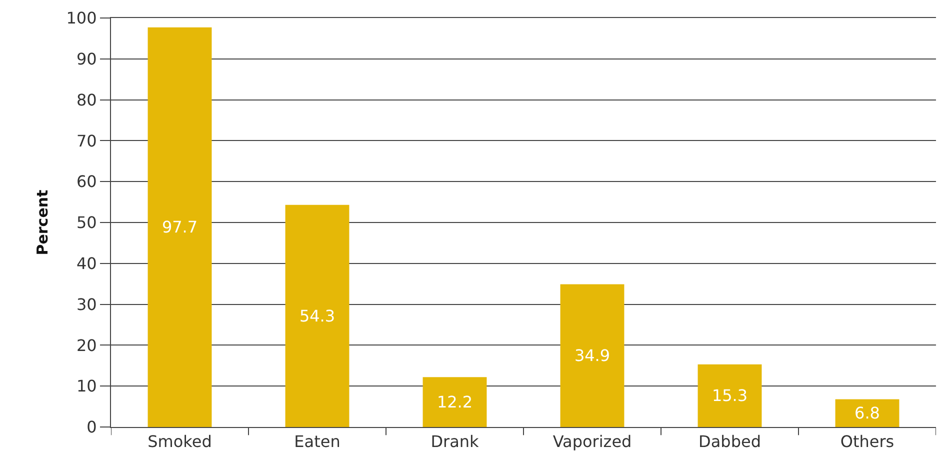 This screenshot has height=470, width=937. I want to click on y-tick-label: 30, so click(86, 304).